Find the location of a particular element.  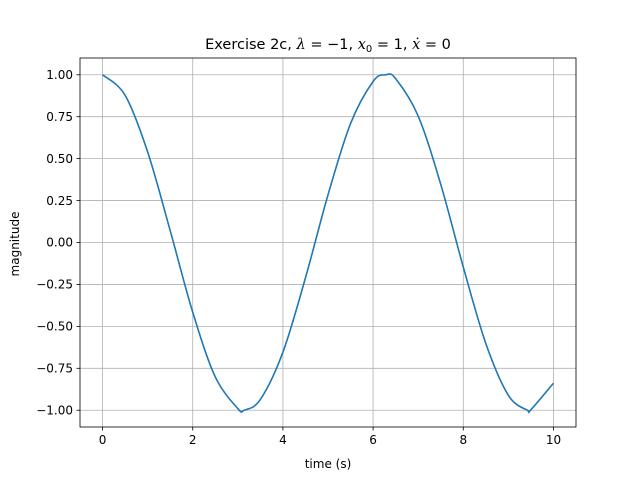

x-tick-label: 8 is located at coordinates (463, 440).